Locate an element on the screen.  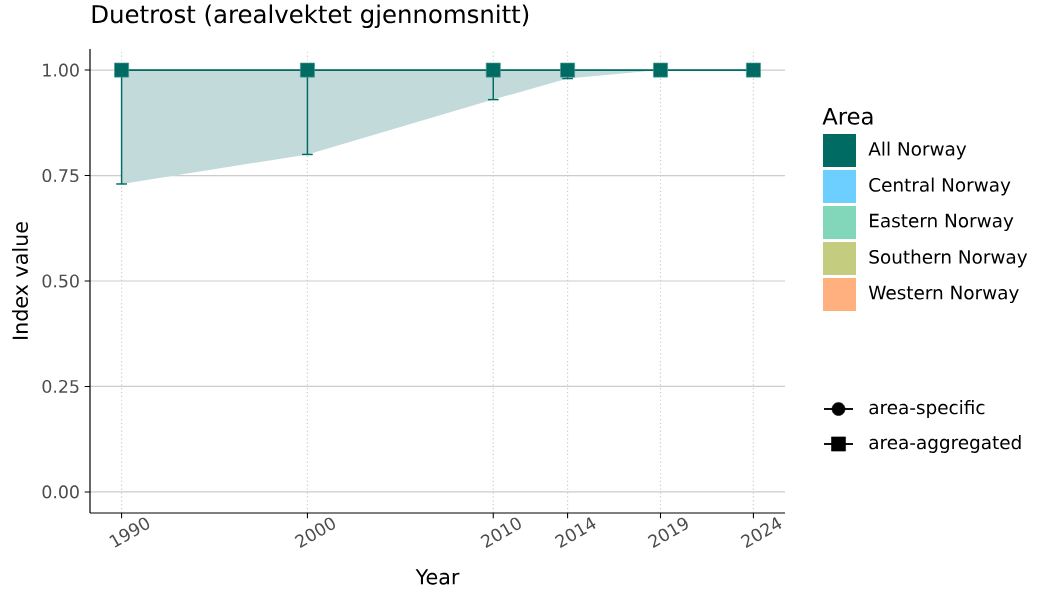
y-tick-label: 0.75 is located at coordinates (60, 175).